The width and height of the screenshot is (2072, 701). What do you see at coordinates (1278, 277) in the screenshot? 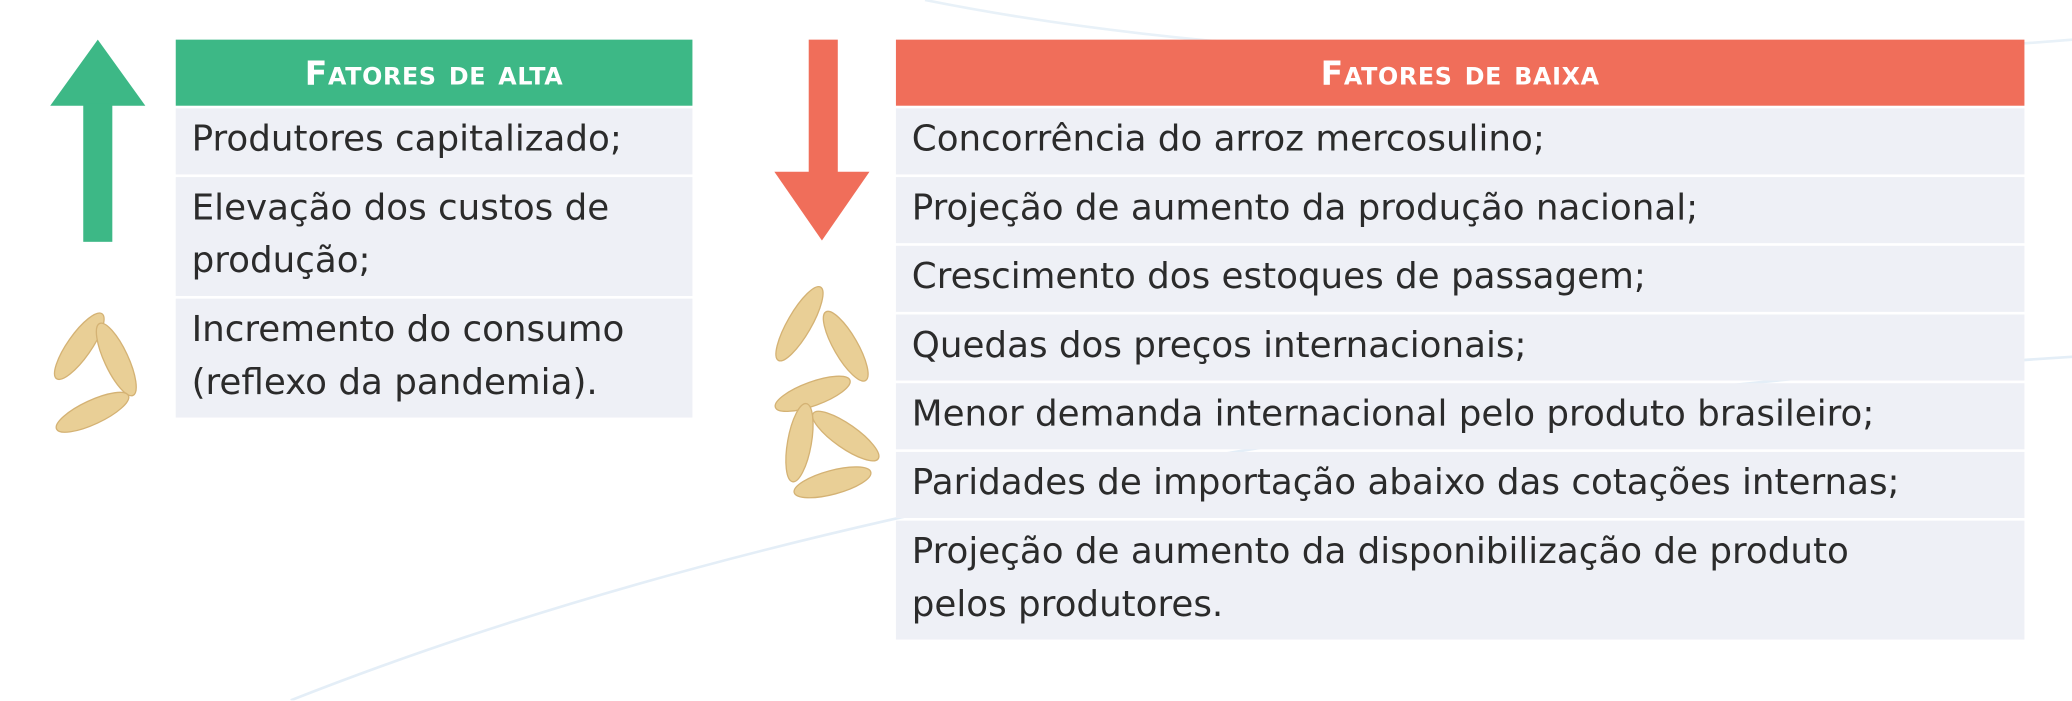
I see `factor-text: Crescimento dos estoques de passagem;` at bounding box center [1278, 277].